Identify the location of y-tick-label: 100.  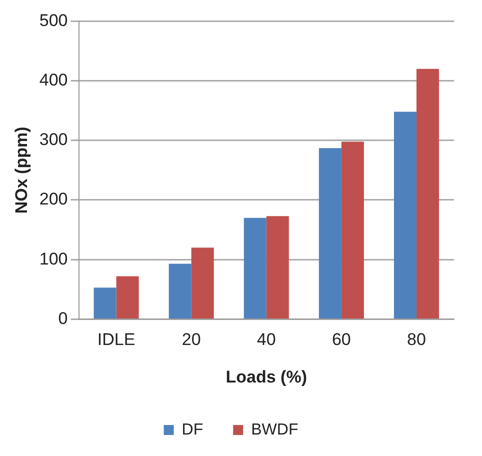
(53, 258).